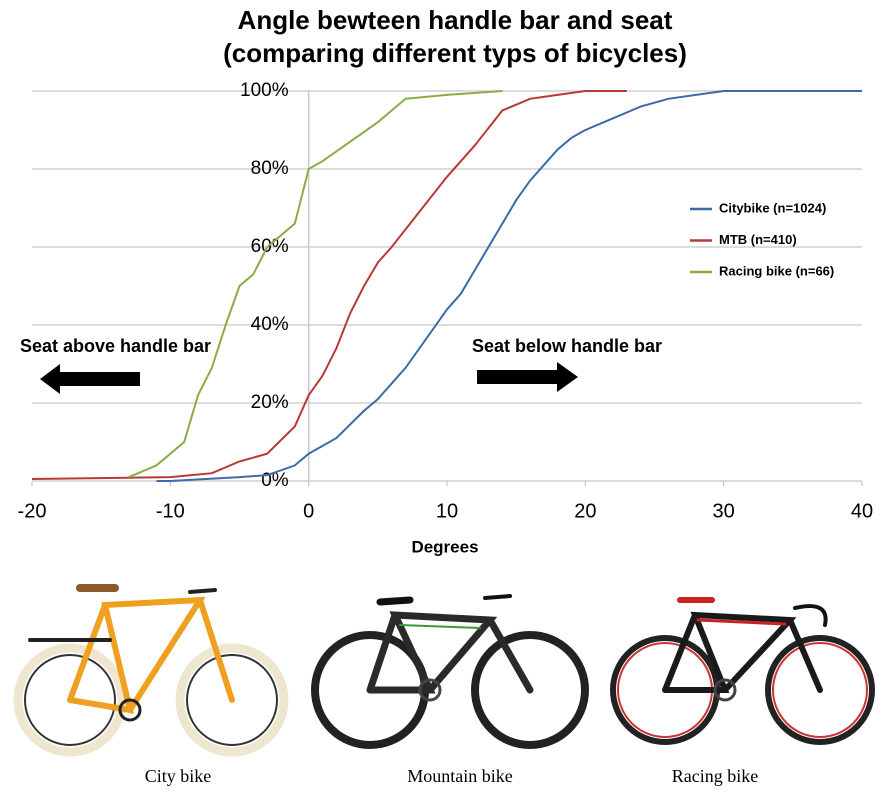 This screenshot has width=881, height=793. Describe the element at coordinates (455, 53) in the screenshot. I see `chart-subtitle: (comparing different typs of bicycles)` at that location.